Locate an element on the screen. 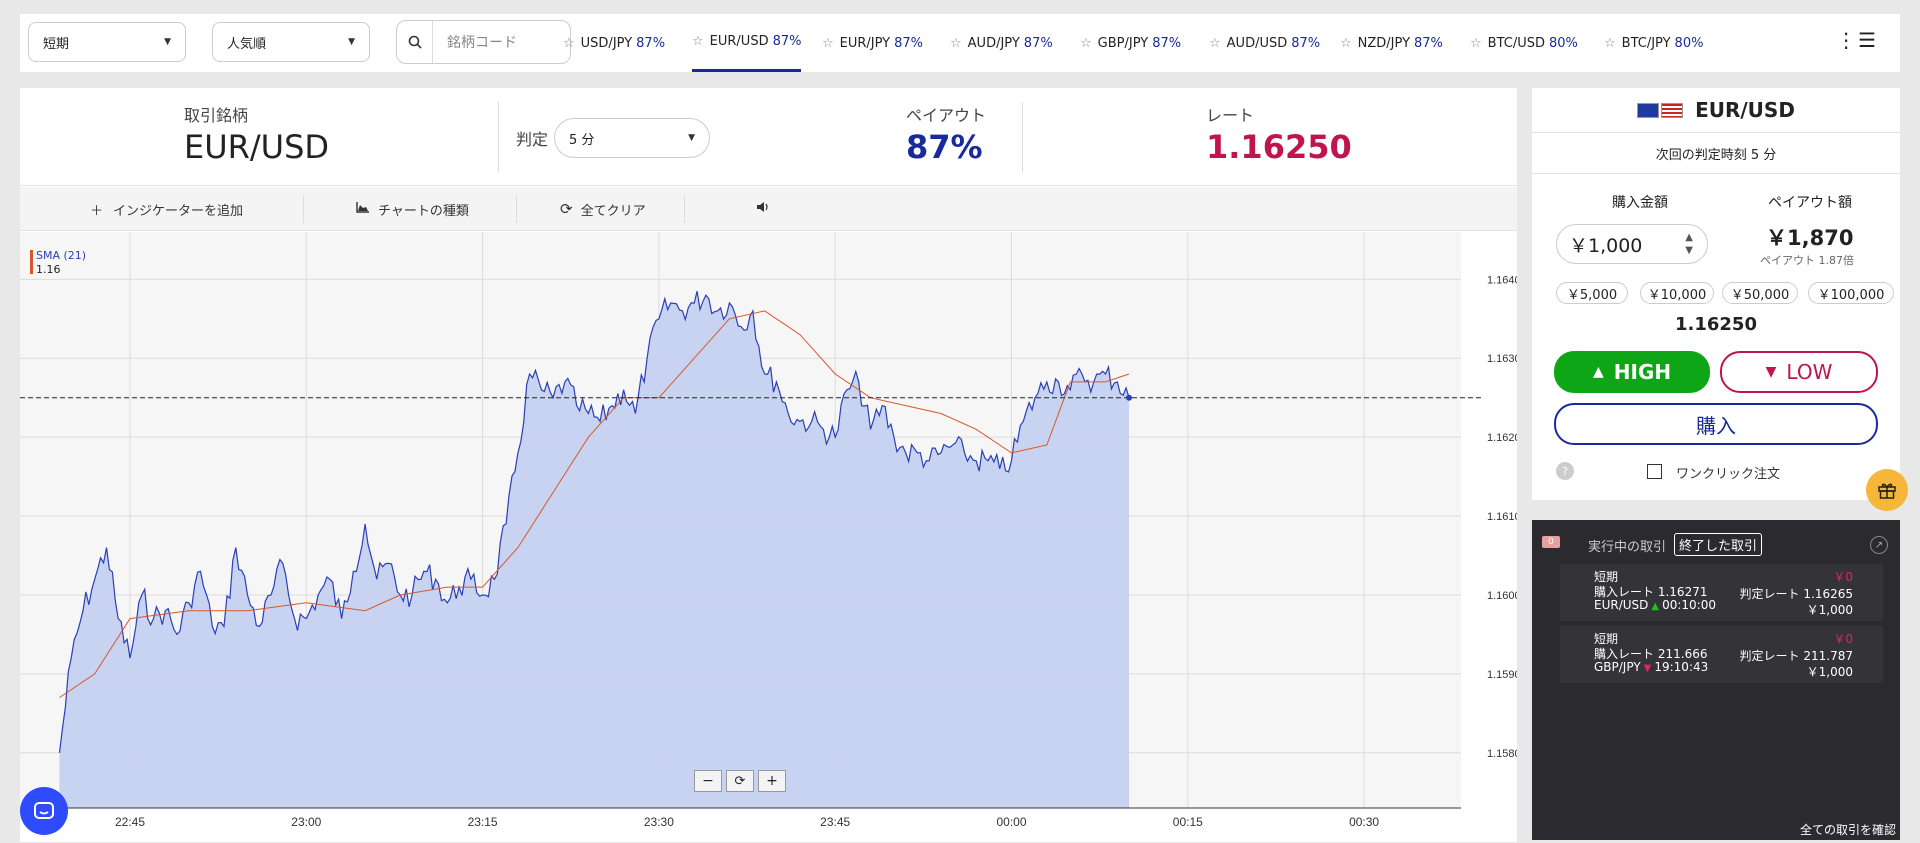 The image size is (1920, 843). search-input: 銘柄コード is located at coordinates (483, 42).